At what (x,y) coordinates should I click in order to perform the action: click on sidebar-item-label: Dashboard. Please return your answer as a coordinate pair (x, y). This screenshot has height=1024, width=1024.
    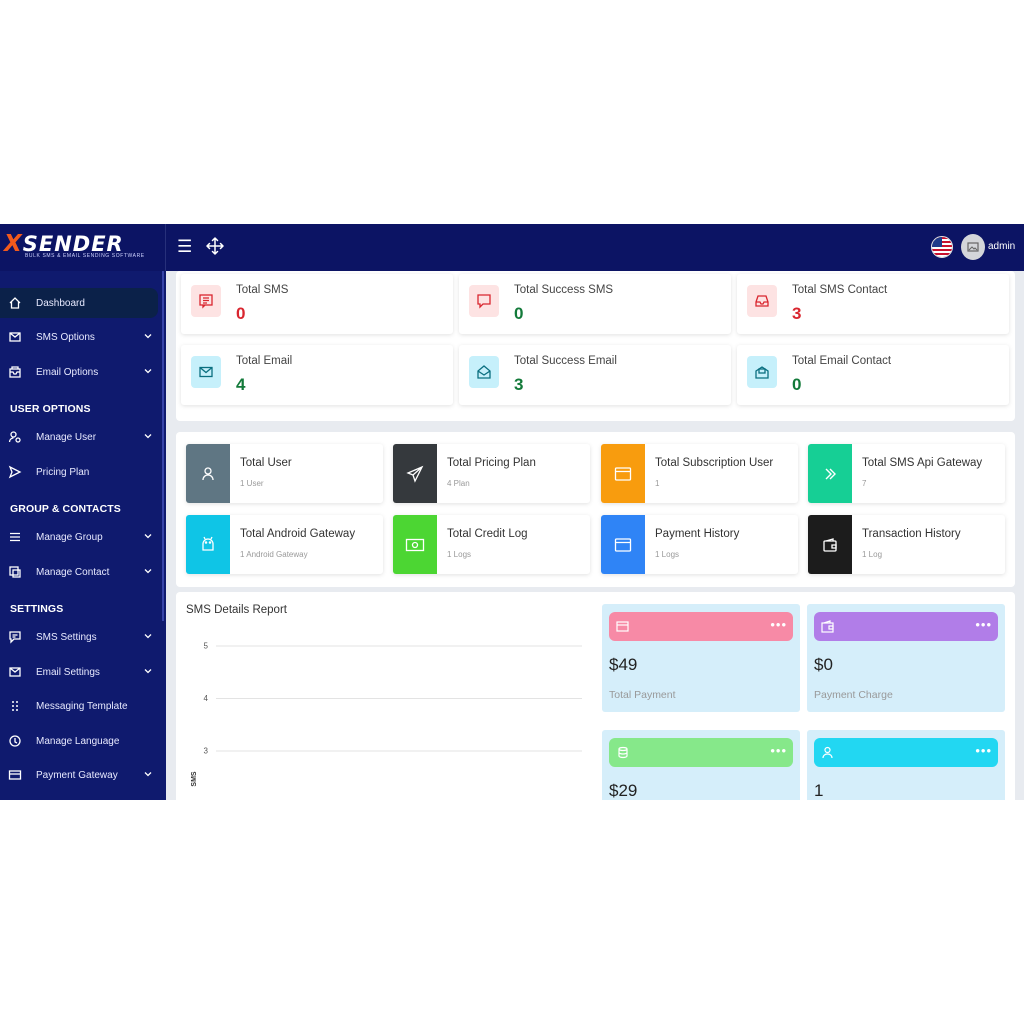
    Looking at the image, I should click on (60, 303).